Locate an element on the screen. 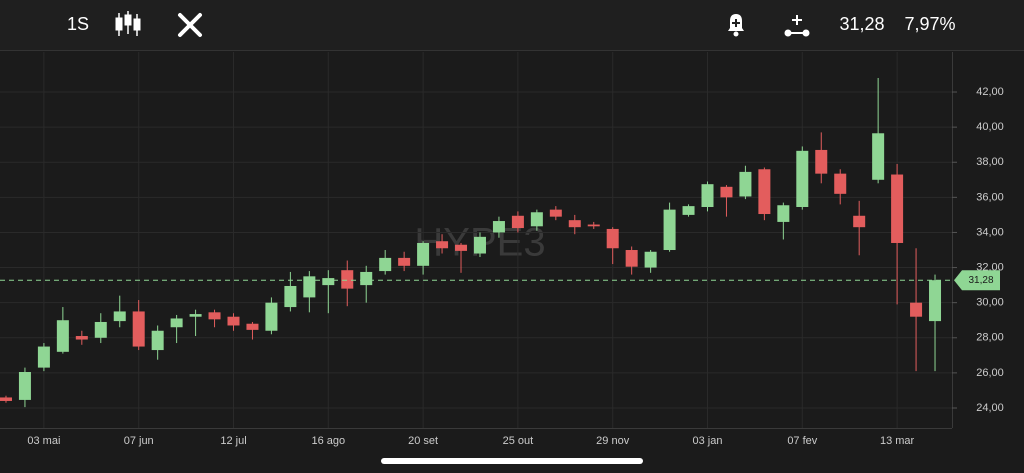 This screenshot has height=473, width=1024. add-indicator-button is located at coordinates (797, 26).